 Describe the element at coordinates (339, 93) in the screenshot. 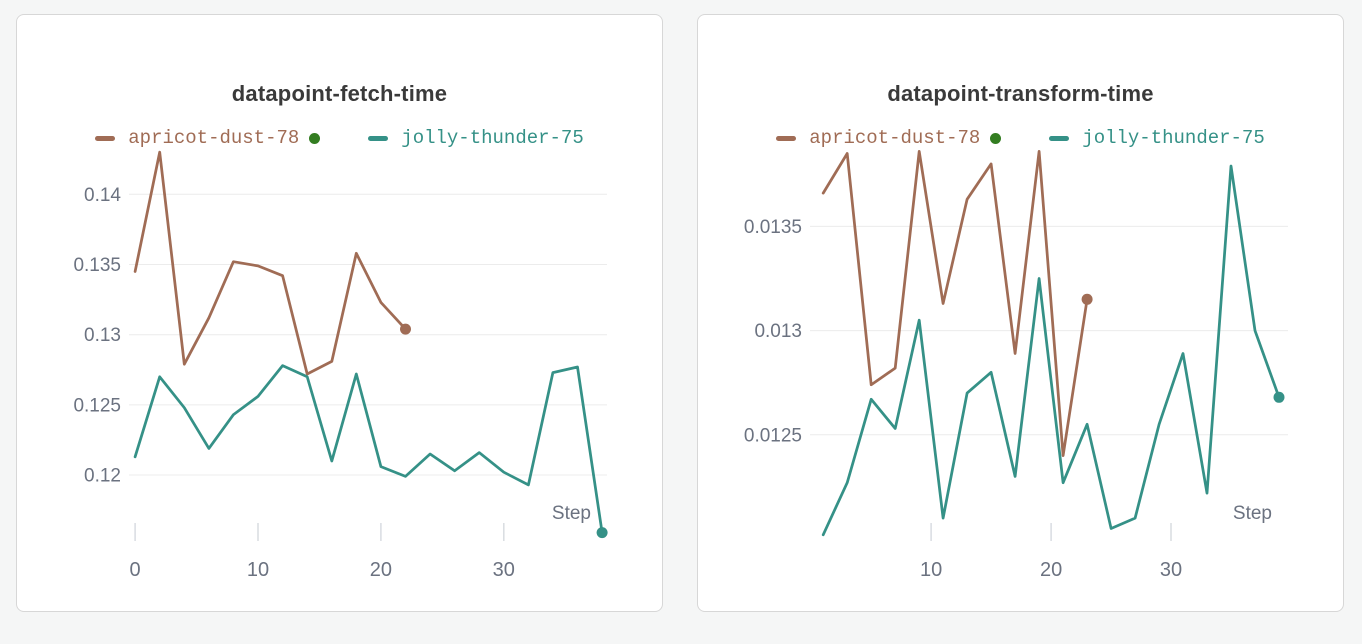

I see `chart-title: datapoint-fetch-time` at that location.